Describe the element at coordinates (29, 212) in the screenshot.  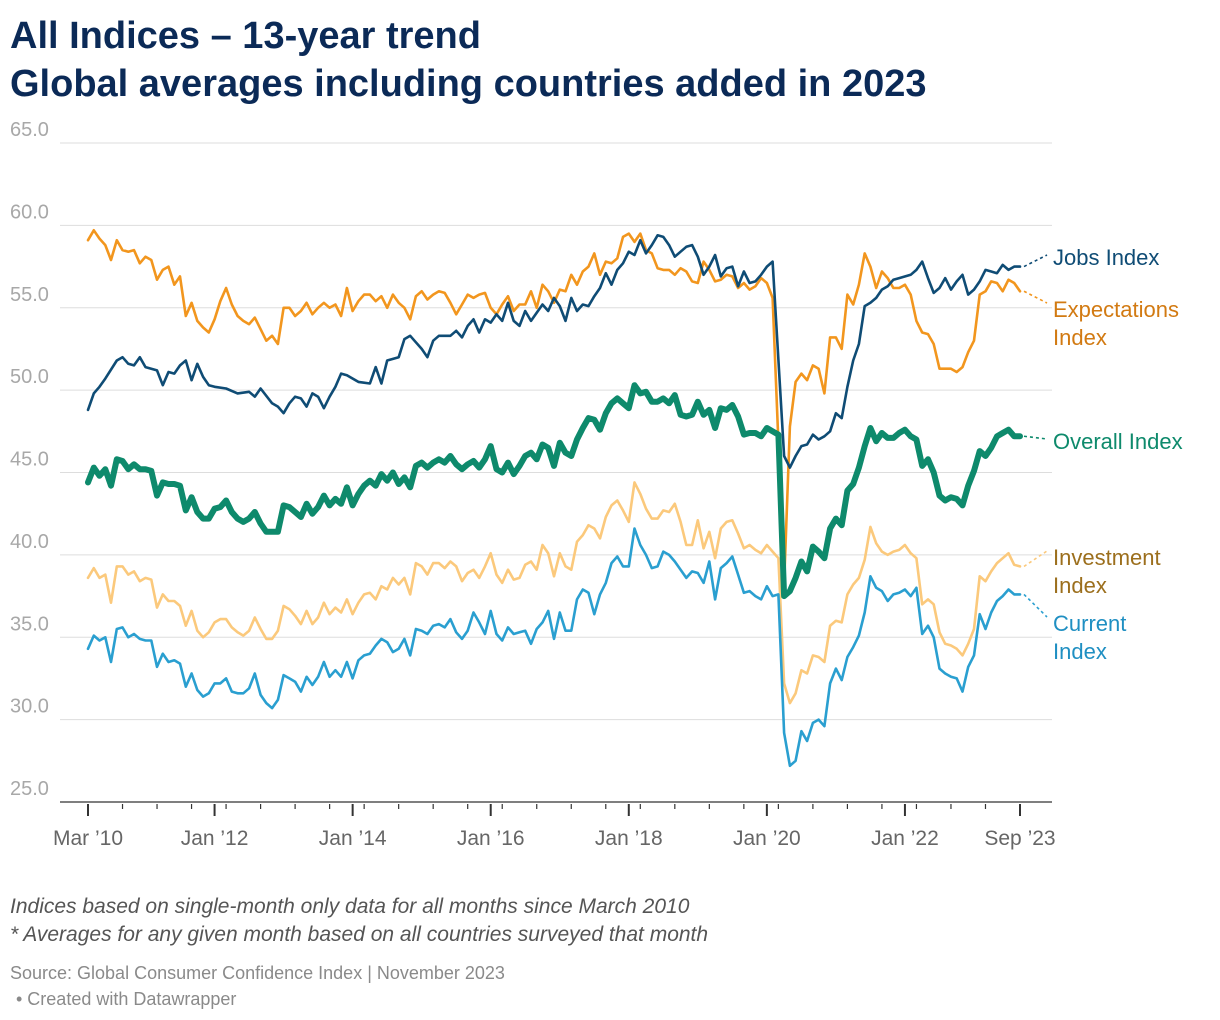
I see `y-tick-label: 60.0` at that location.